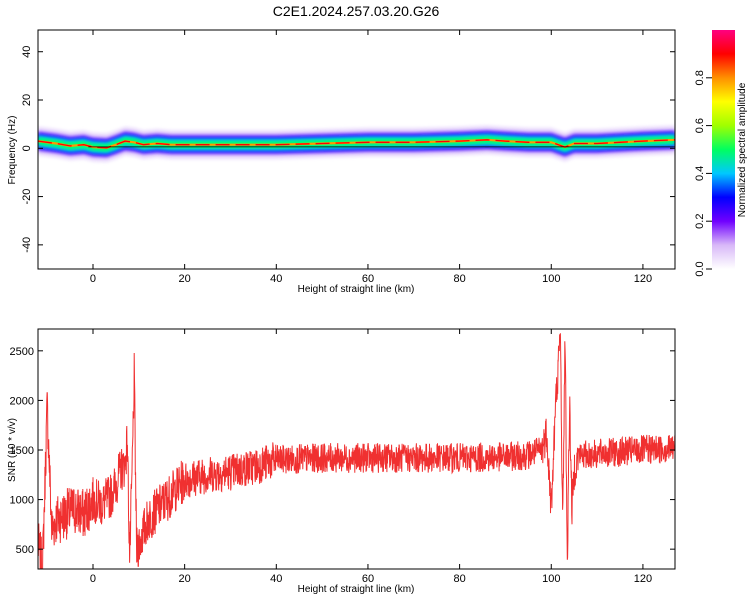 This screenshot has width=750, height=600. I want to click on y-tick-label: -40, so click(27, 245).